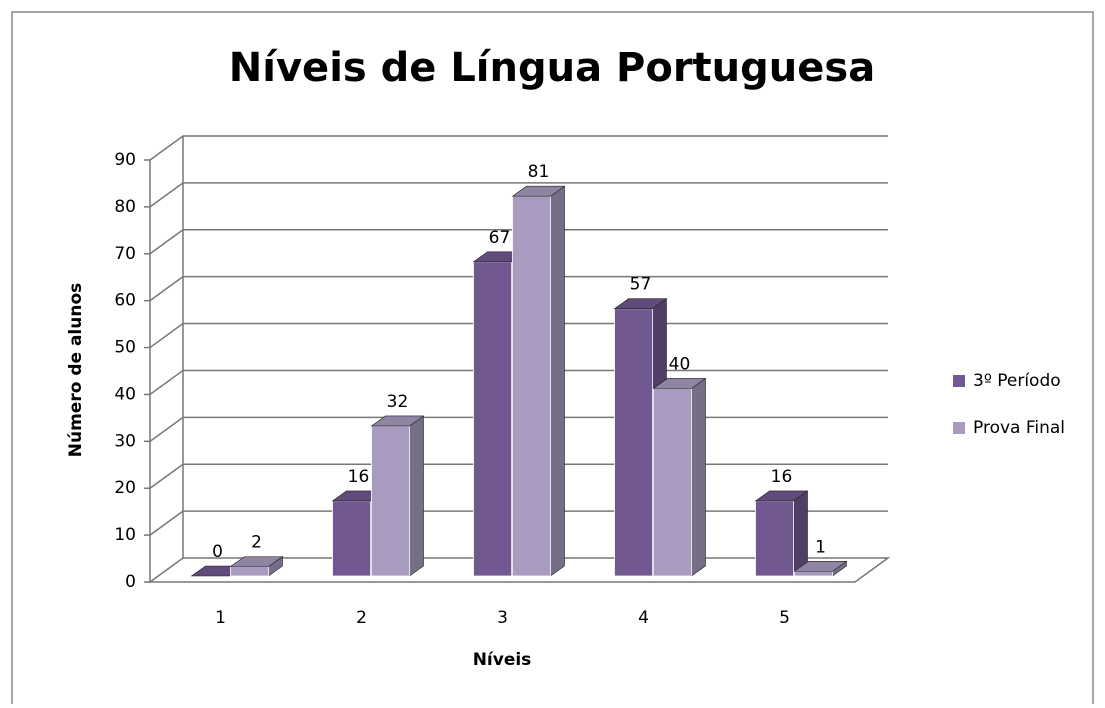 This screenshot has height=708, width=1105. Describe the element at coordinates (1017, 381) in the screenshot. I see `legend-label: 3º Período` at that location.